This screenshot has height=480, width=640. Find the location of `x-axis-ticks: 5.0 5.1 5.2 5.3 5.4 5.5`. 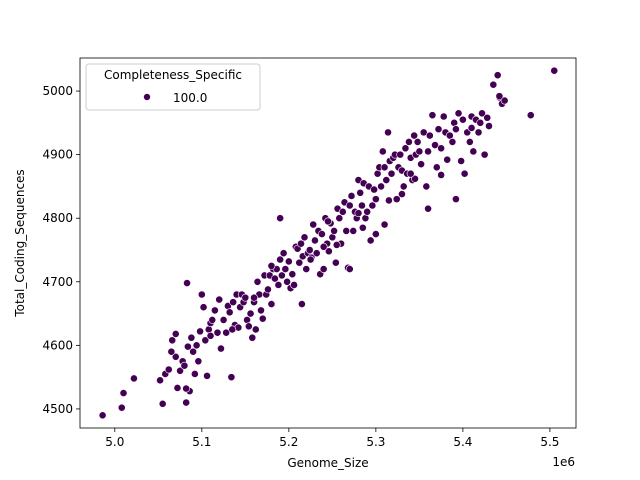

x-axis-ticks: 5.0 5.1 5.2 5.3 5.4 5.5 is located at coordinates (332, 438).